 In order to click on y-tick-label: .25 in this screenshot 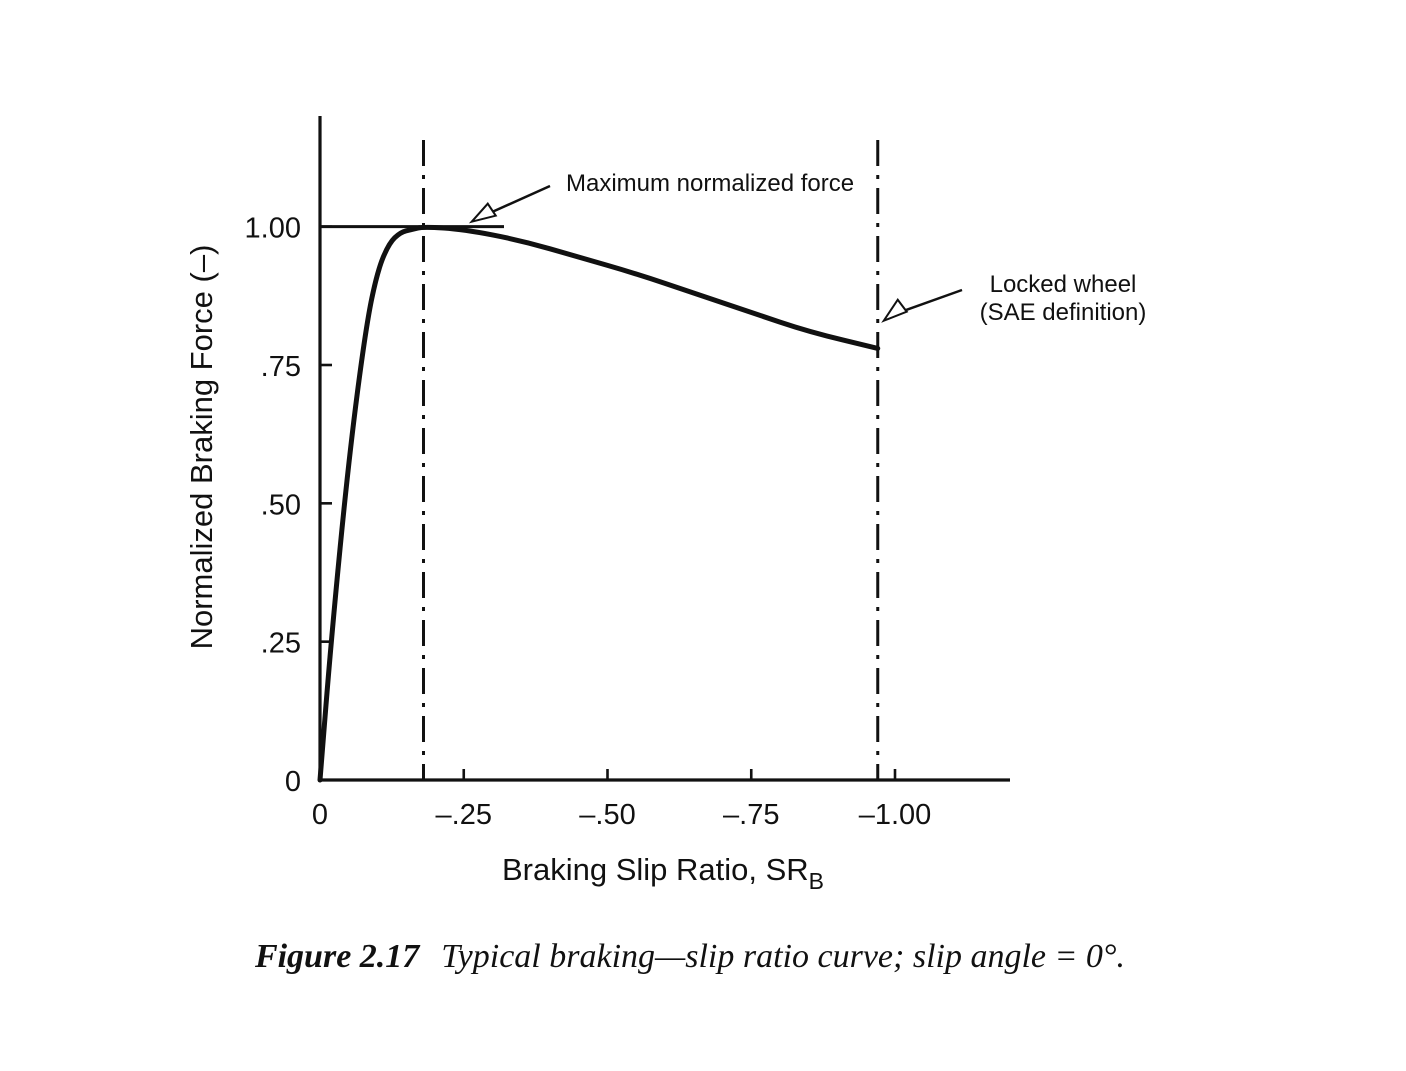, I will do `click(281, 644)`.